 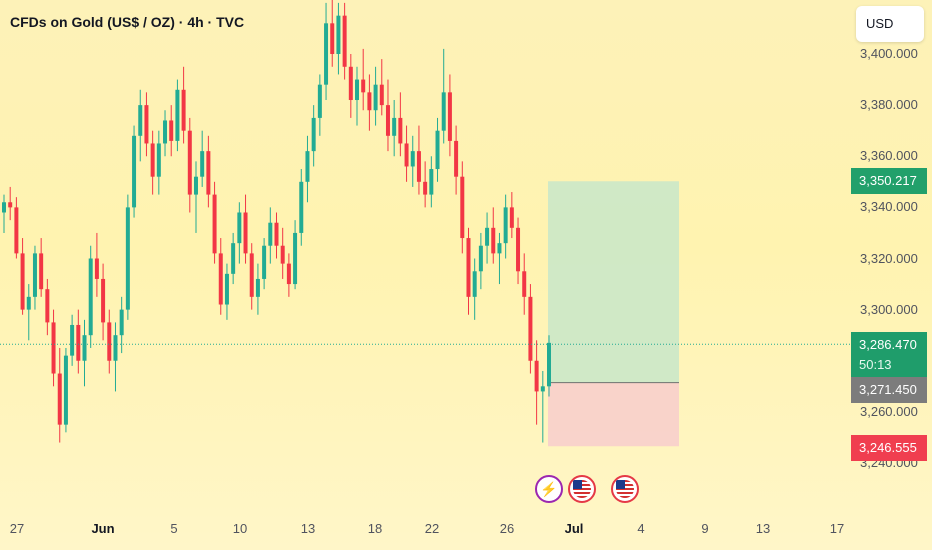 I want to click on chart-title: CFDs on Gold (US$ / OZ) · 4h · TVC, so click(x=127, y=22).